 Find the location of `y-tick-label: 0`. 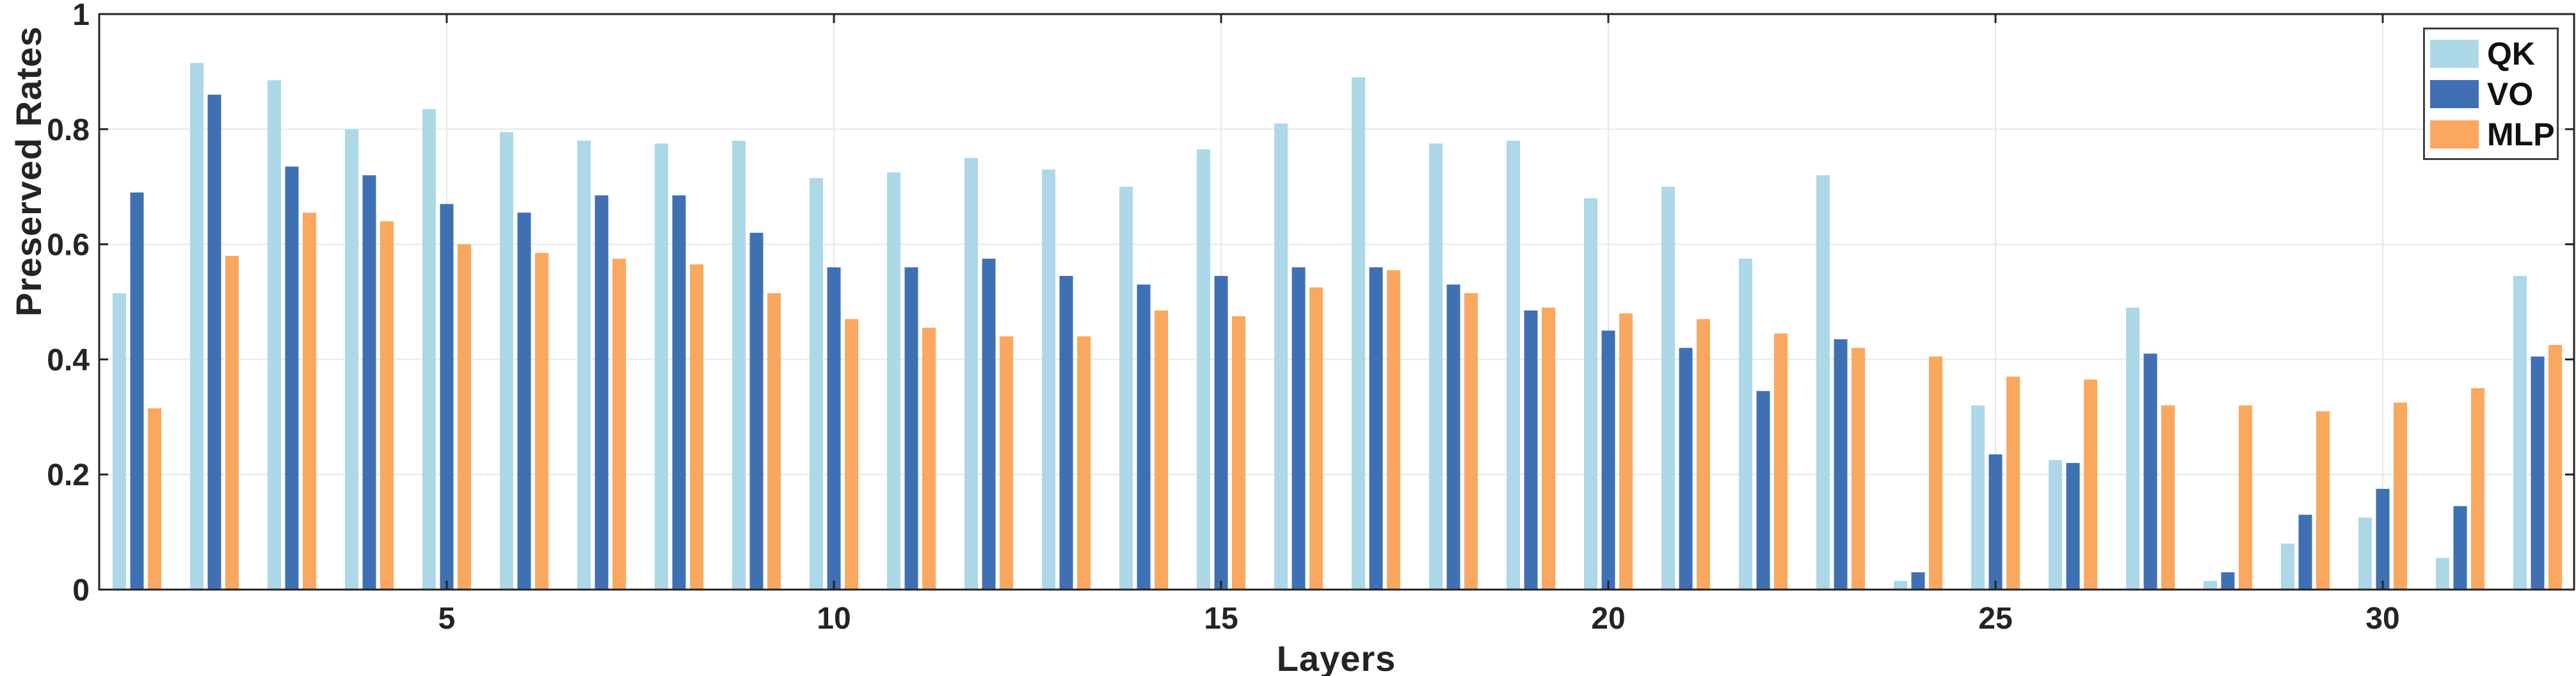

y-tick-label: 0 is located at coordinates (81, 591).